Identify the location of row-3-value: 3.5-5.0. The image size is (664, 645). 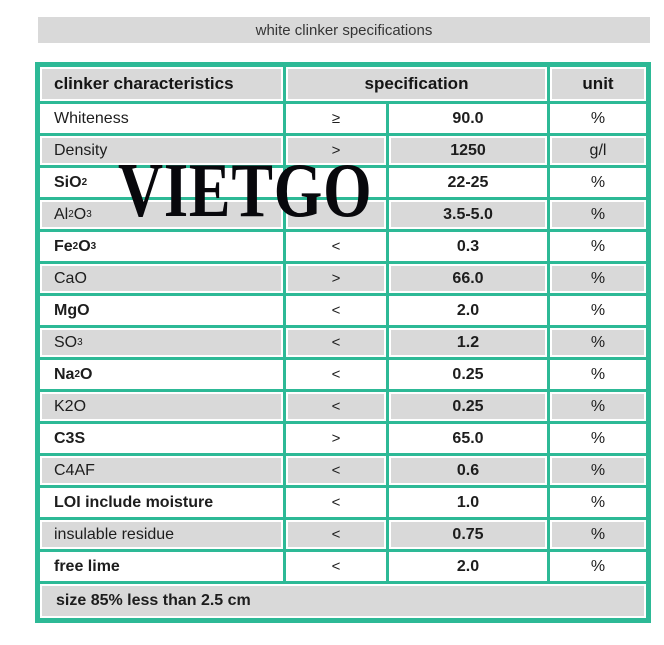
(468, 214).